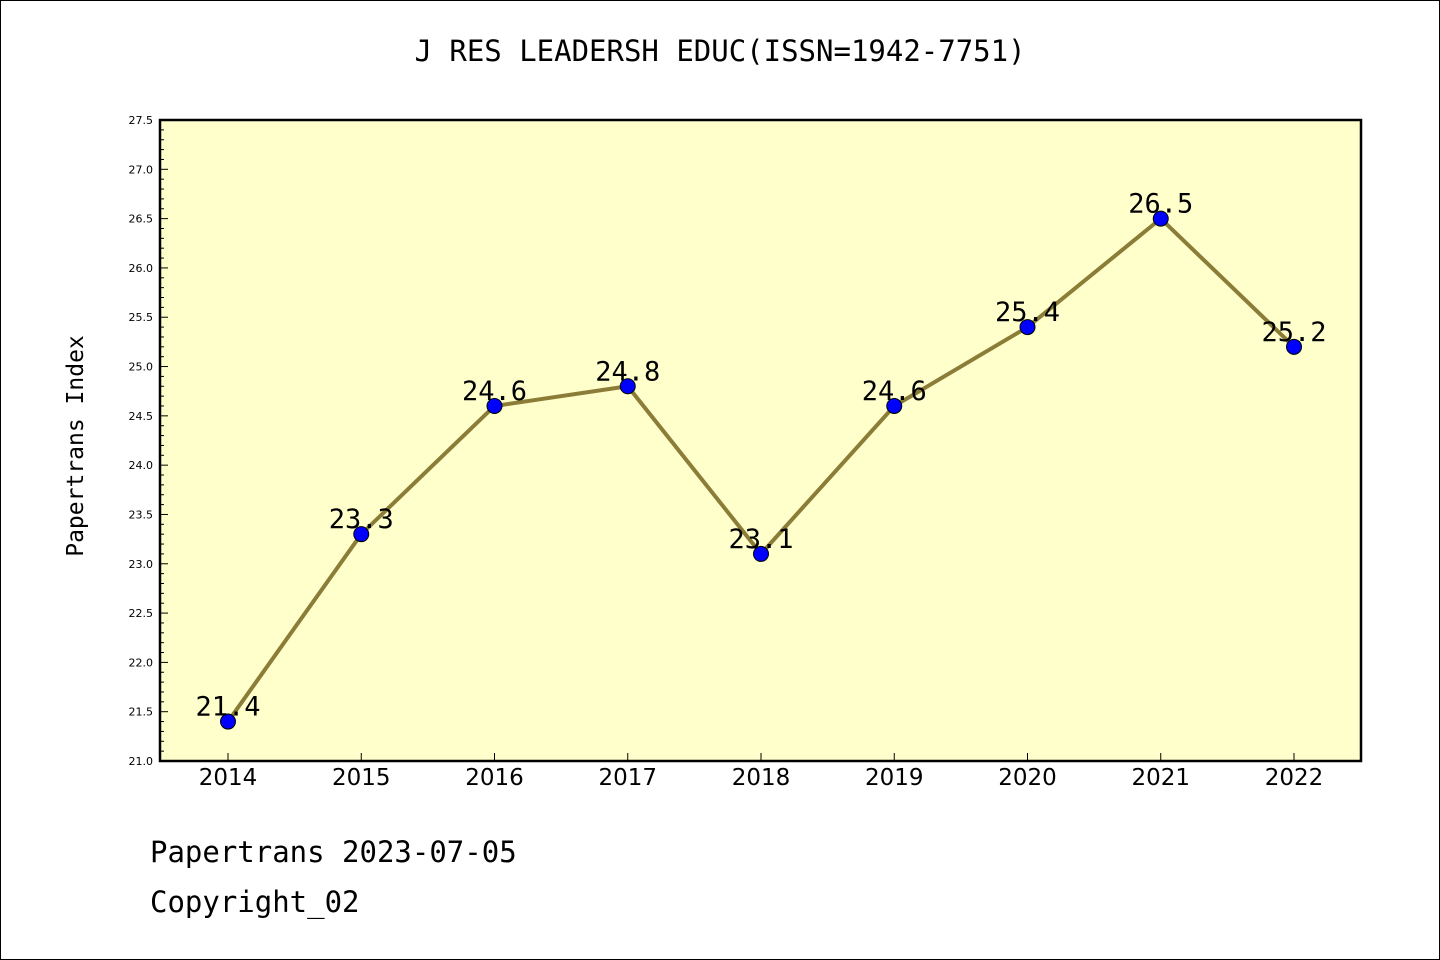 The width and height of the screenshot is (1440, 960). What do you see at coordinates (1027, 778) in the screenshot?
I see `x-tick-label: 2020` at bounding box center [1027, 778].